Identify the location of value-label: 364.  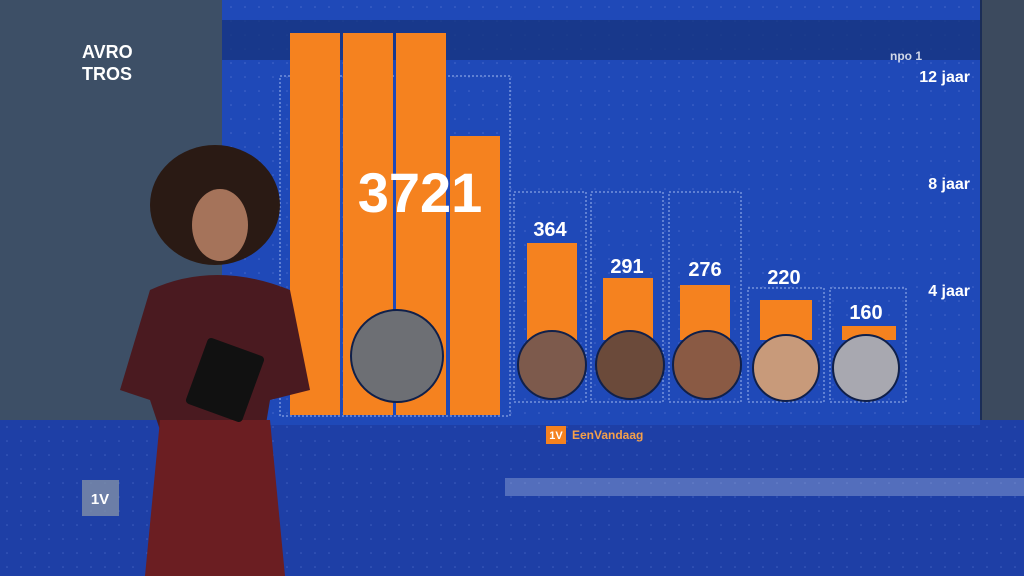
(550, 230).